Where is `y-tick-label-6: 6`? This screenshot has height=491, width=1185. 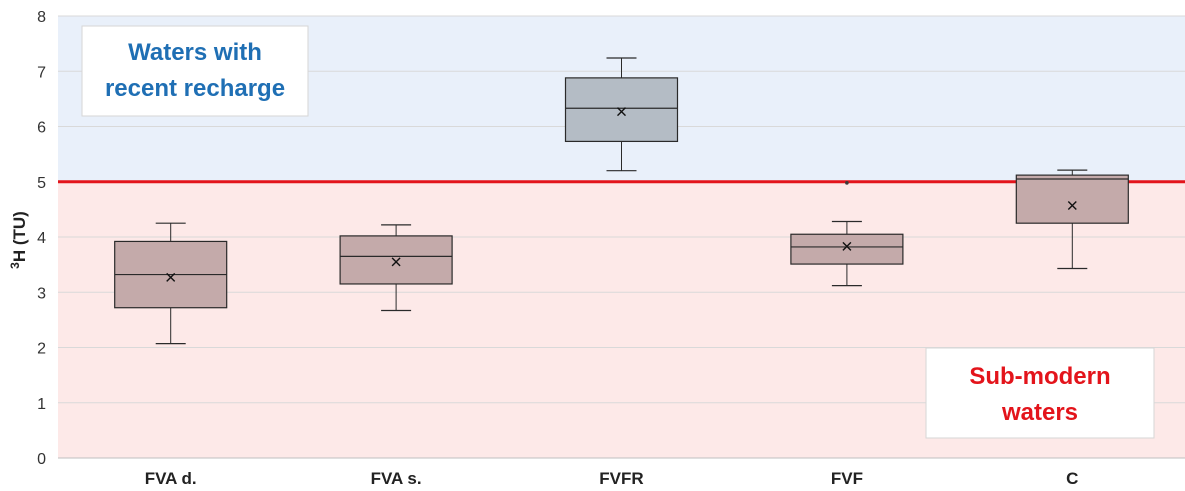
y-tick-label-6: 6 is located at coordinates (41, 128).